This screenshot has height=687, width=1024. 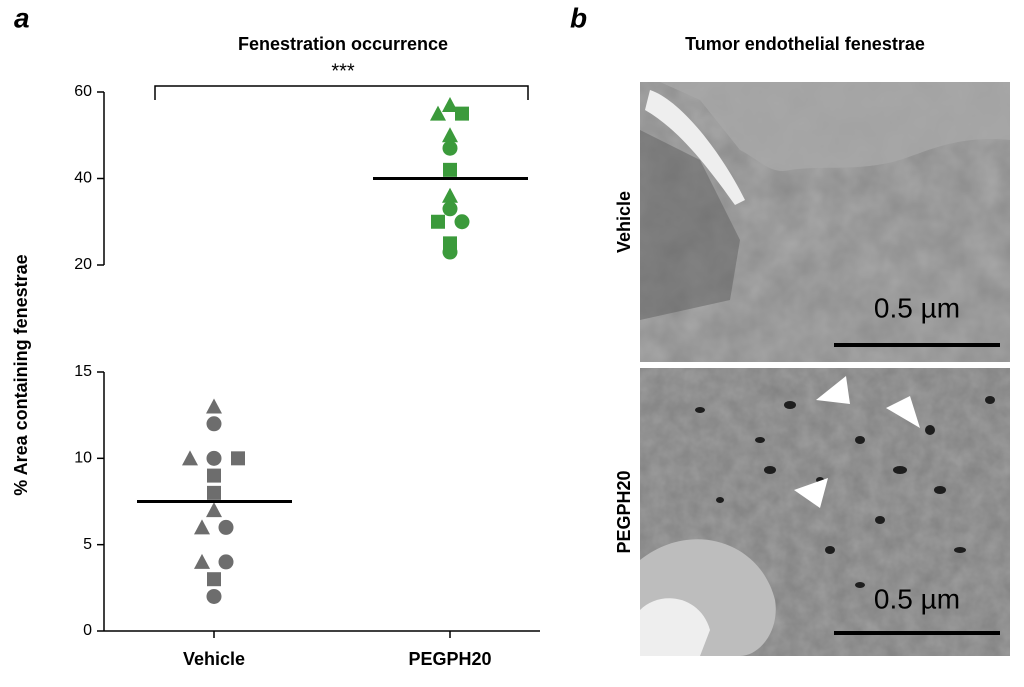 What do you see at coordinates (578, 17) in the screenshot?
I see `panel-label: b` at bounding box center [578, 17].